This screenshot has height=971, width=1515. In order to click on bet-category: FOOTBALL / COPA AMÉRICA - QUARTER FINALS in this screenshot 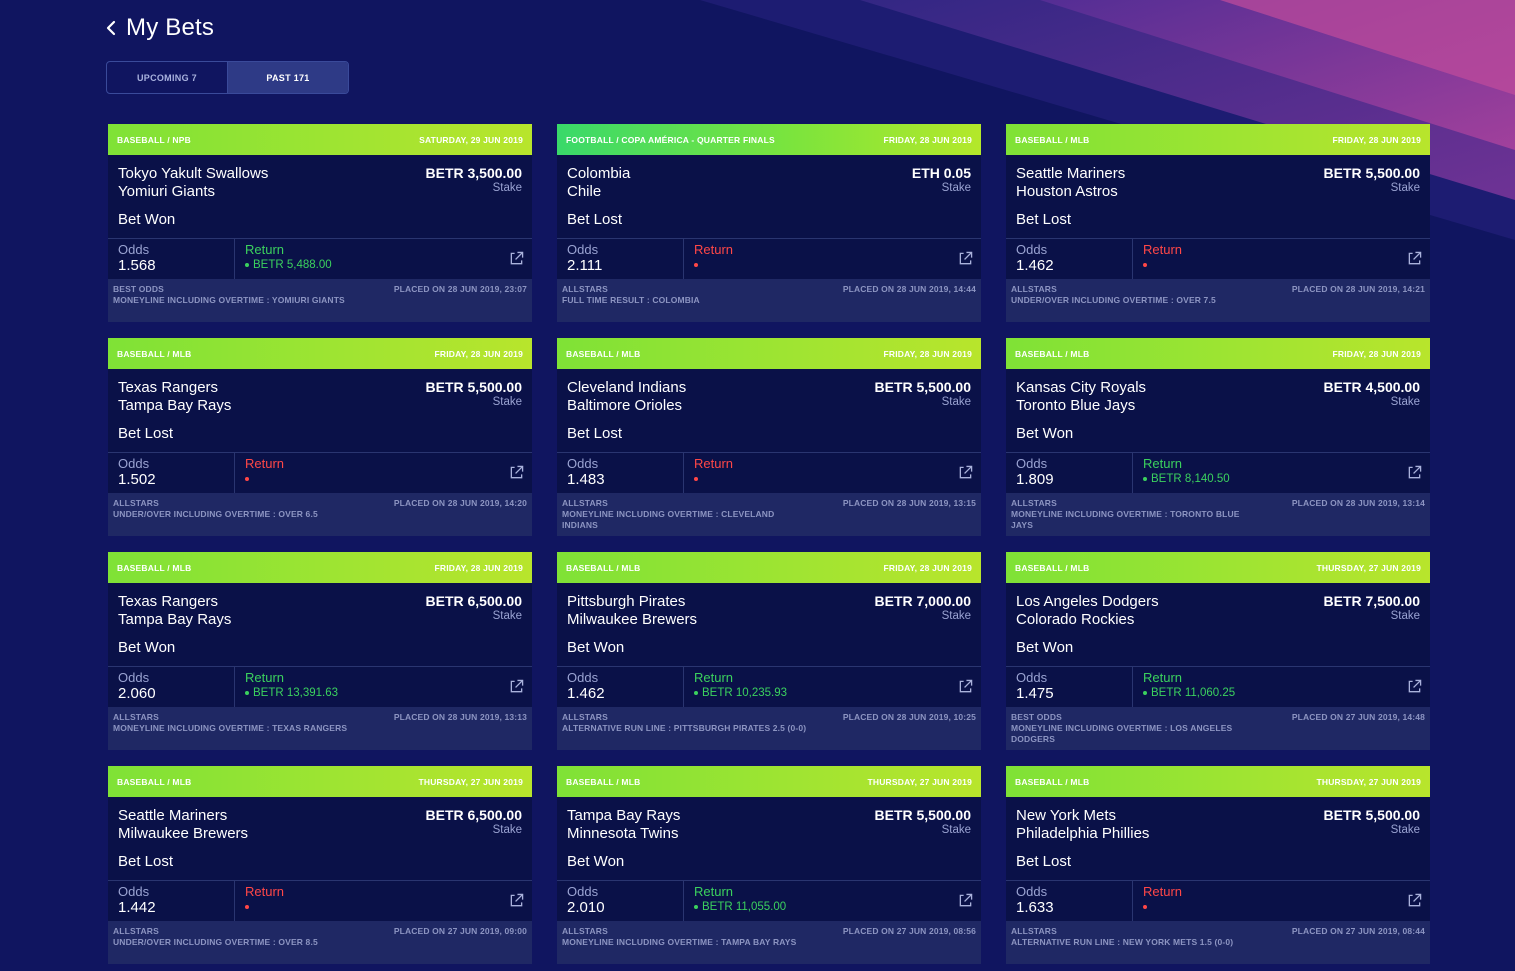, I will do `click(670, 139)`.